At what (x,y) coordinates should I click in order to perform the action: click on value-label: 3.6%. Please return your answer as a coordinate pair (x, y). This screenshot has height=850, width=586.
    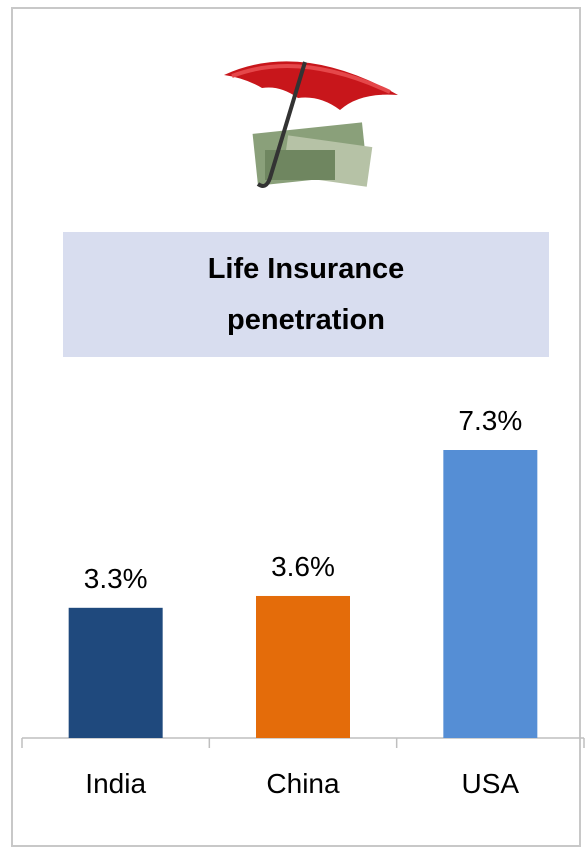
    Looking at the image, I should click on (303, 566).